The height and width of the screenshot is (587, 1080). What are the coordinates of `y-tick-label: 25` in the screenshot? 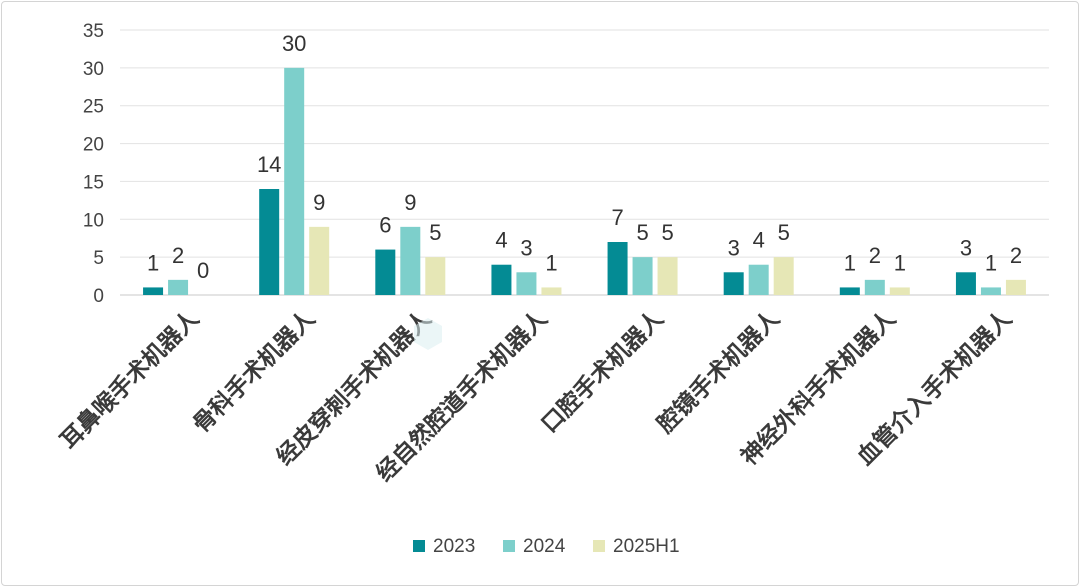 It's located at (93, 107).